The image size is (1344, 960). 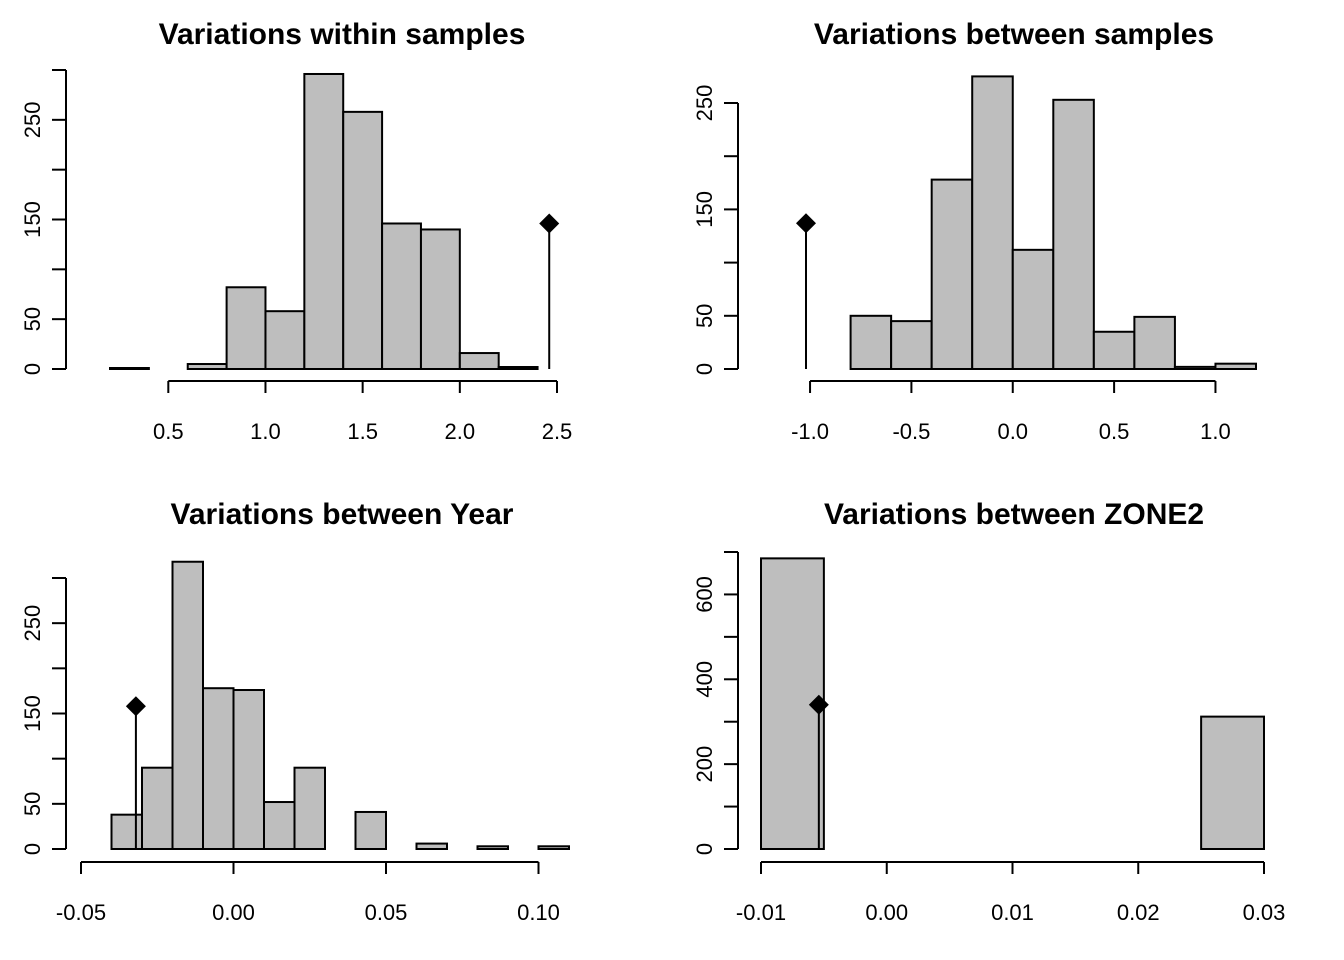 What do you see at coordinates (1014, 514) in the screenshot?
I see `panel-title: Variations between ZONE2` at bounding box center [1014, 514].